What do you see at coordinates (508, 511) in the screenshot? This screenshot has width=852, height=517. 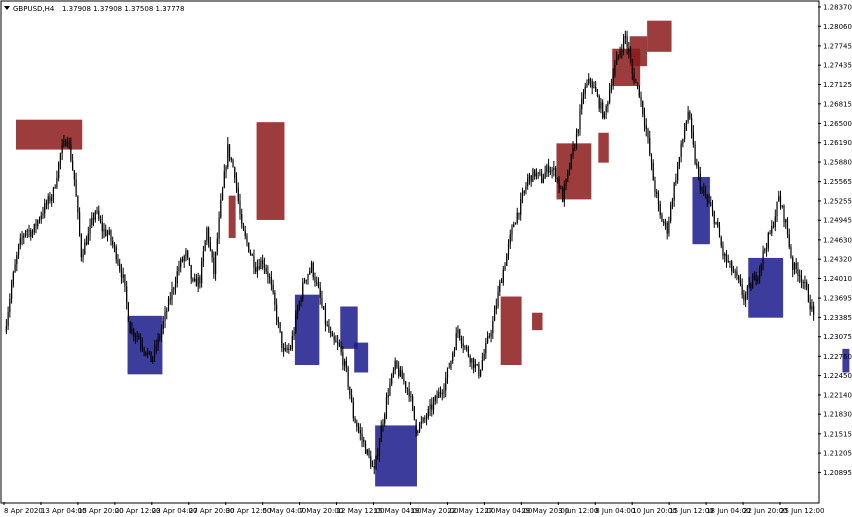 I see `time-tick-label: 27 May 04:00` at bounding box center [508, 511].